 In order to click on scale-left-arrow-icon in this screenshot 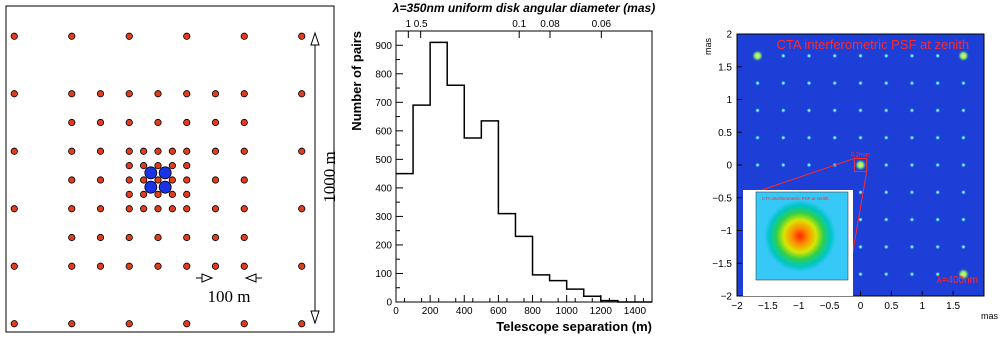, I will do `click(207, 278)`.